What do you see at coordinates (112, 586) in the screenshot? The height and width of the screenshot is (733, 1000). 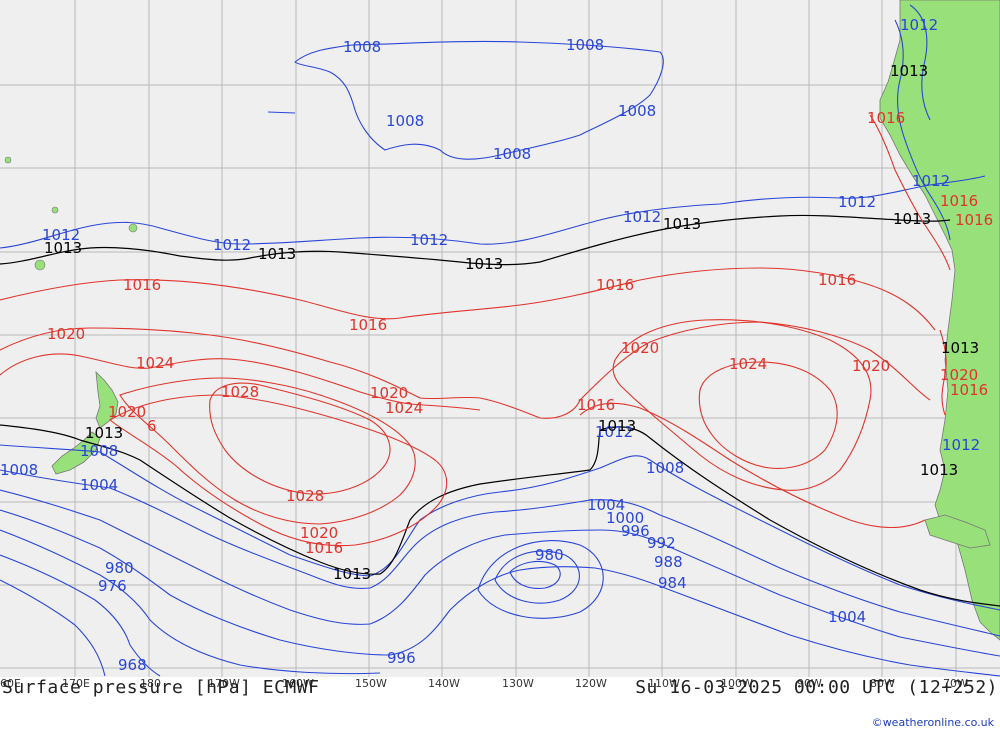 I see `isobar-label: 976` at bounding box center [112, 586].